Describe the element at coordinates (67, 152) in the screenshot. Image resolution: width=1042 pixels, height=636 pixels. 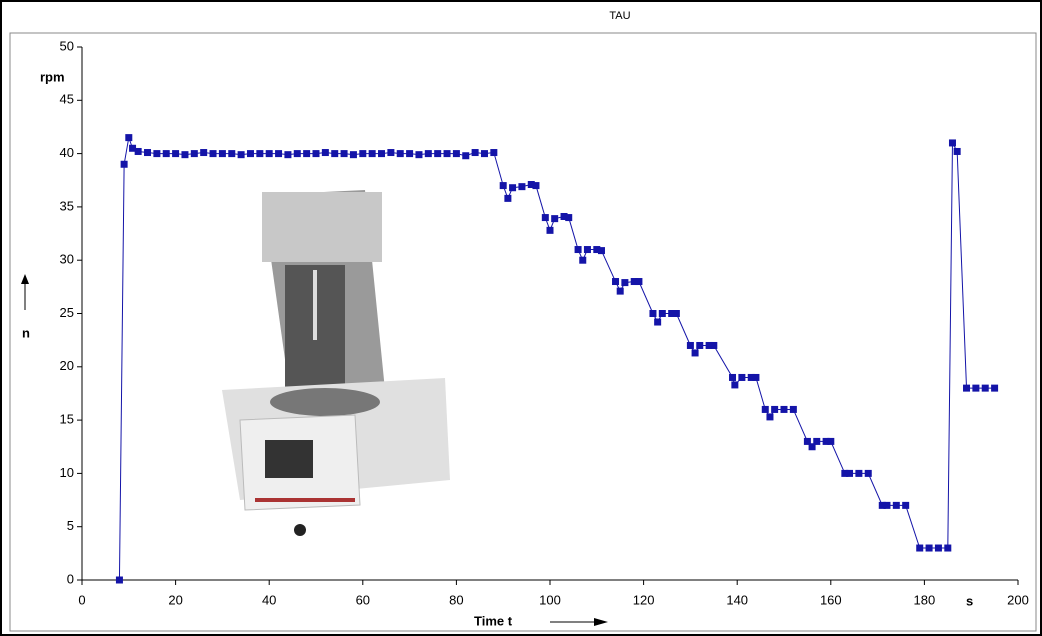
I see `y-tick-label: 40` at that location.